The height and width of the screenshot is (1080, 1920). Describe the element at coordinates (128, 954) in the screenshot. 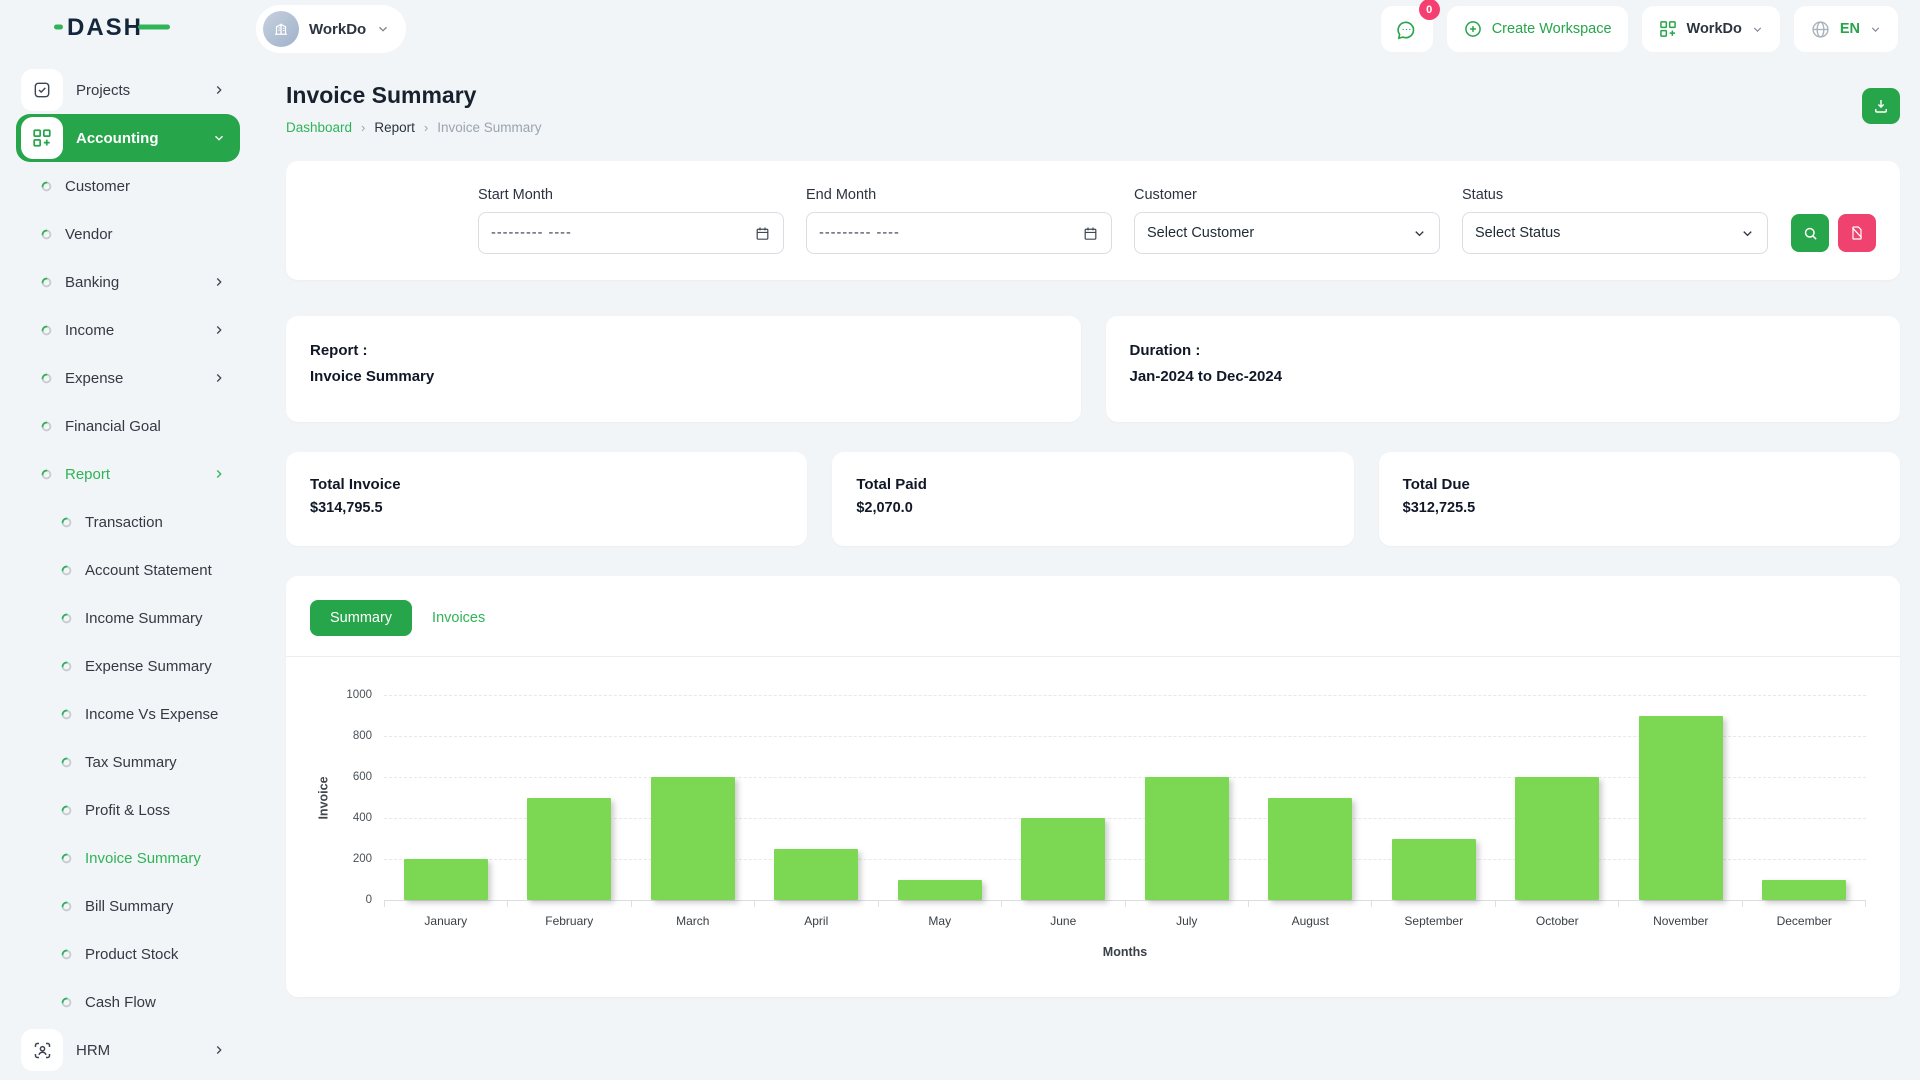

I see `sidebar-item-product-stock: Product Stock` at that location.